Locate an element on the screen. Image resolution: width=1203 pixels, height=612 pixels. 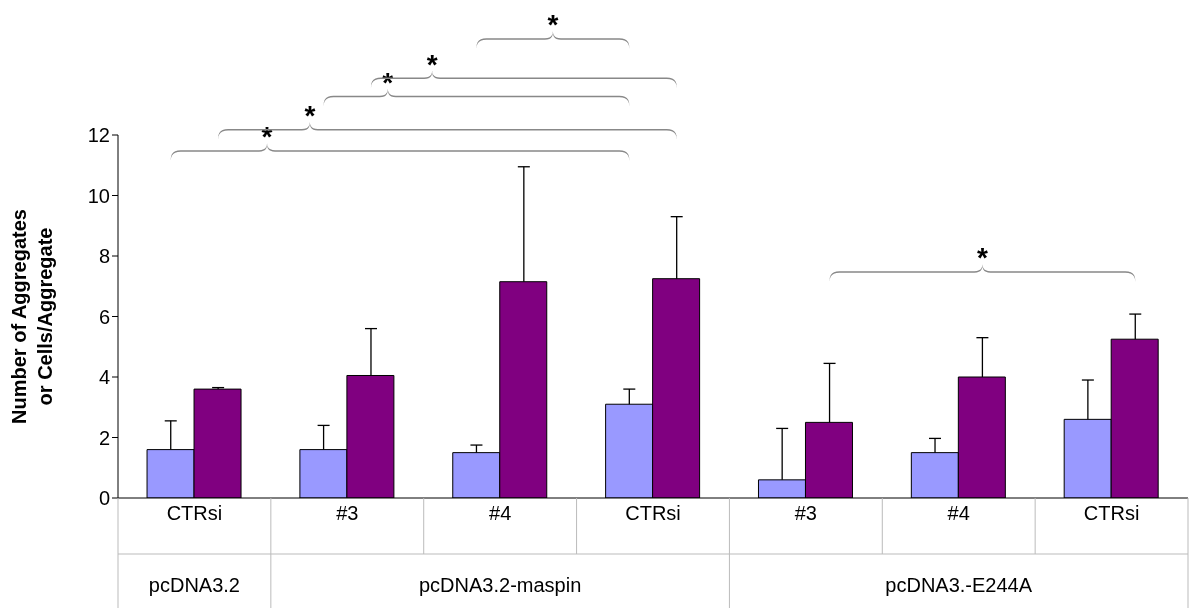
text: pcDNA3.2 is located at coordinates (194, 585).